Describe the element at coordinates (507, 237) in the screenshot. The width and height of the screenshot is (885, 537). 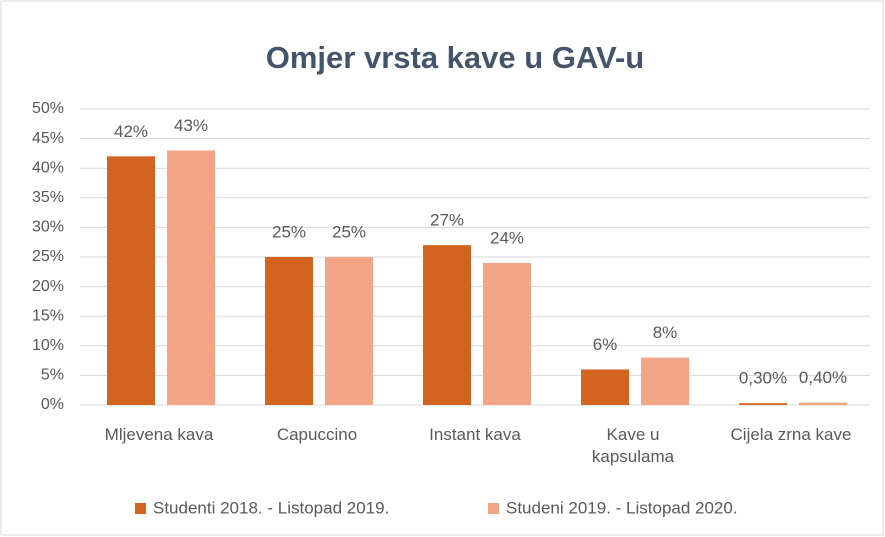
I see `data-label: 24%` at that location.